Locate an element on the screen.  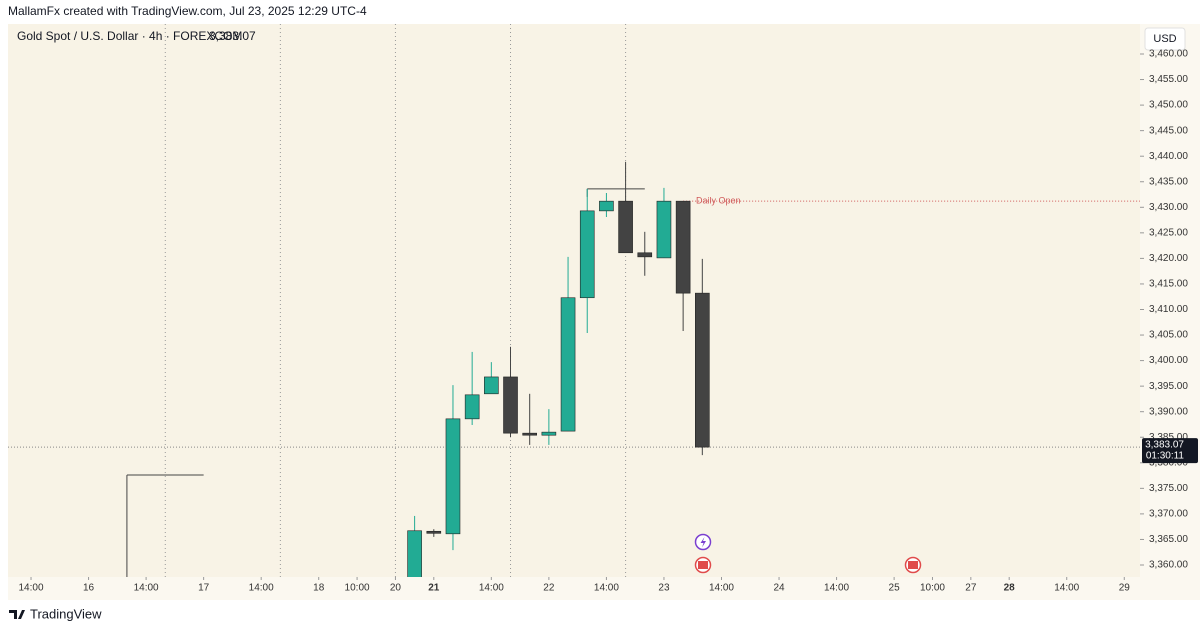
y-tick-label: 3,445.00 is located at coordinates (1168, 130).